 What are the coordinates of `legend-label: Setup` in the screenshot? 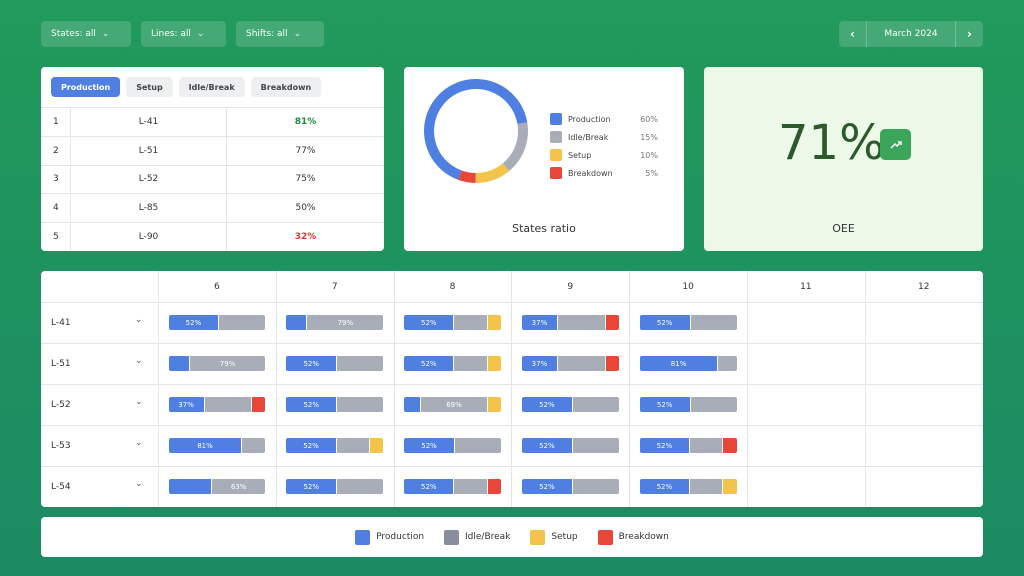 It's located at (564, 537).